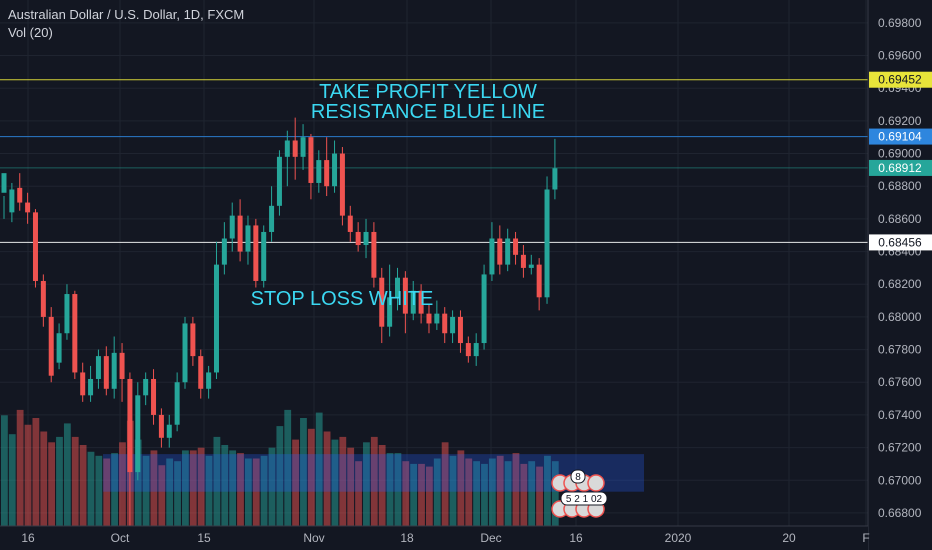 The height and width of the screenshot is (550, 932). What do you see at coordinates (280, 467) in the screenshot?
I see `volume-bars` at bounding box center [280, 467].